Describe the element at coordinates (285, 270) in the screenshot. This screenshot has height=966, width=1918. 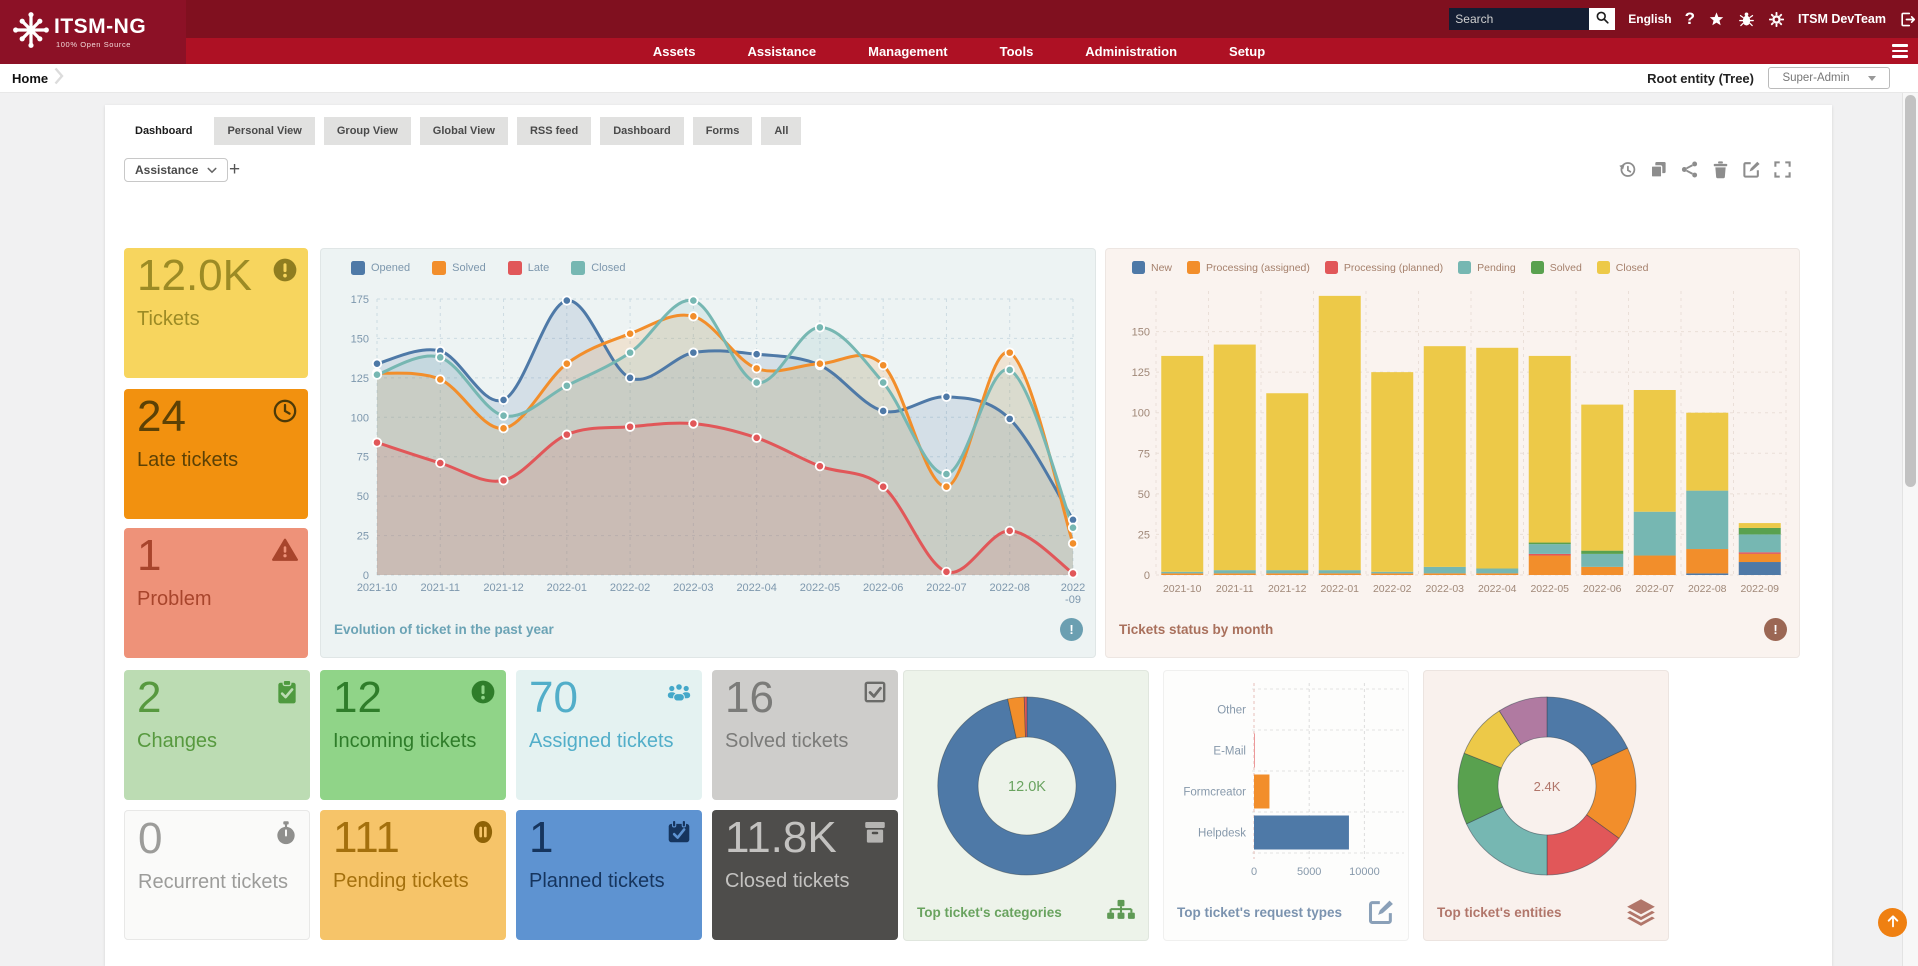
I see `exclamation-circle-icon` at that location.